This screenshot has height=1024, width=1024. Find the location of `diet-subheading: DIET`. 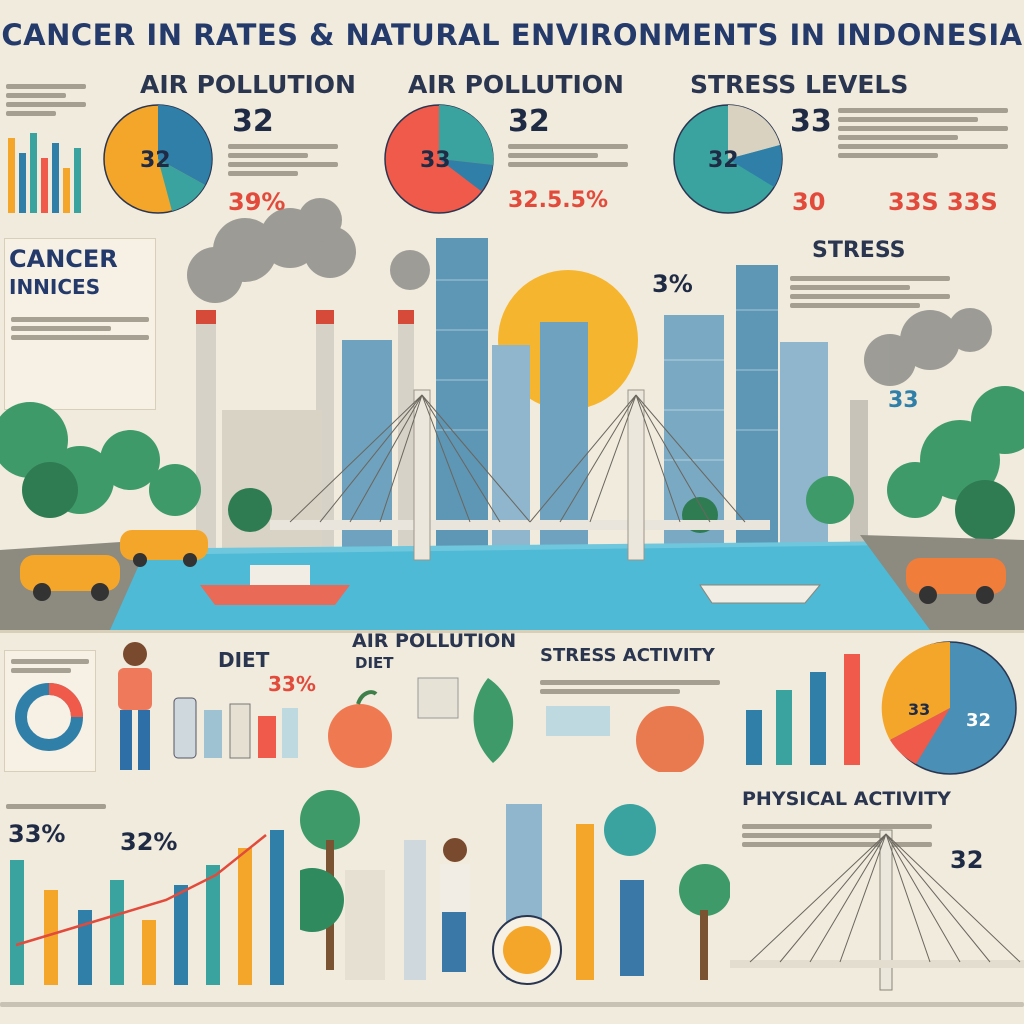

diet-subheading: DIET is located at coordinates (374, 663).